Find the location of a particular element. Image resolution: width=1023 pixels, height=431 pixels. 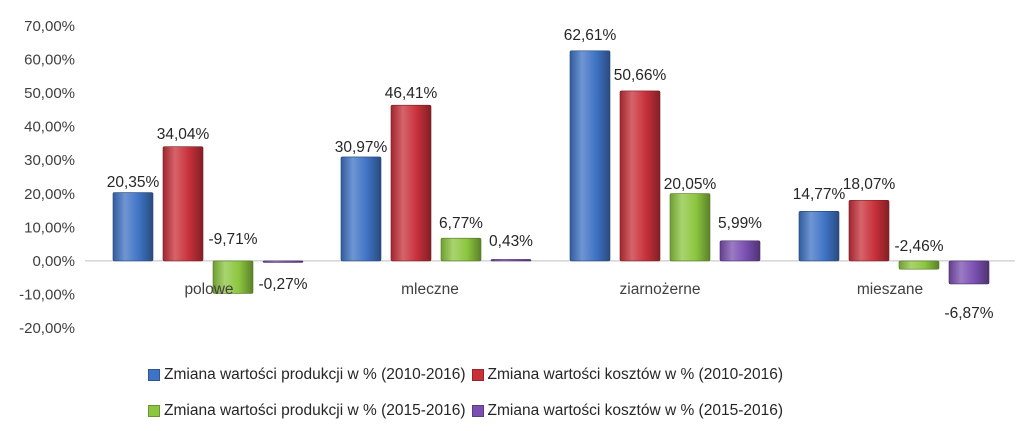

category-label-3: ziarnożerne is located at coordinates (660, 289).